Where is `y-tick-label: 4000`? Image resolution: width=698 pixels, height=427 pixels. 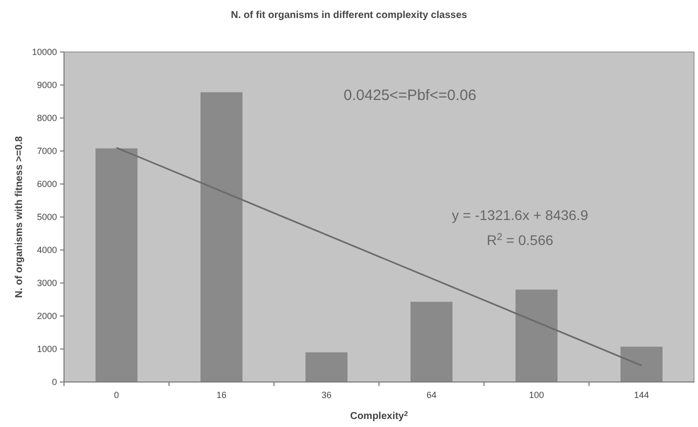
y-tick-label: 4000 is located at coordinates (46, 250).